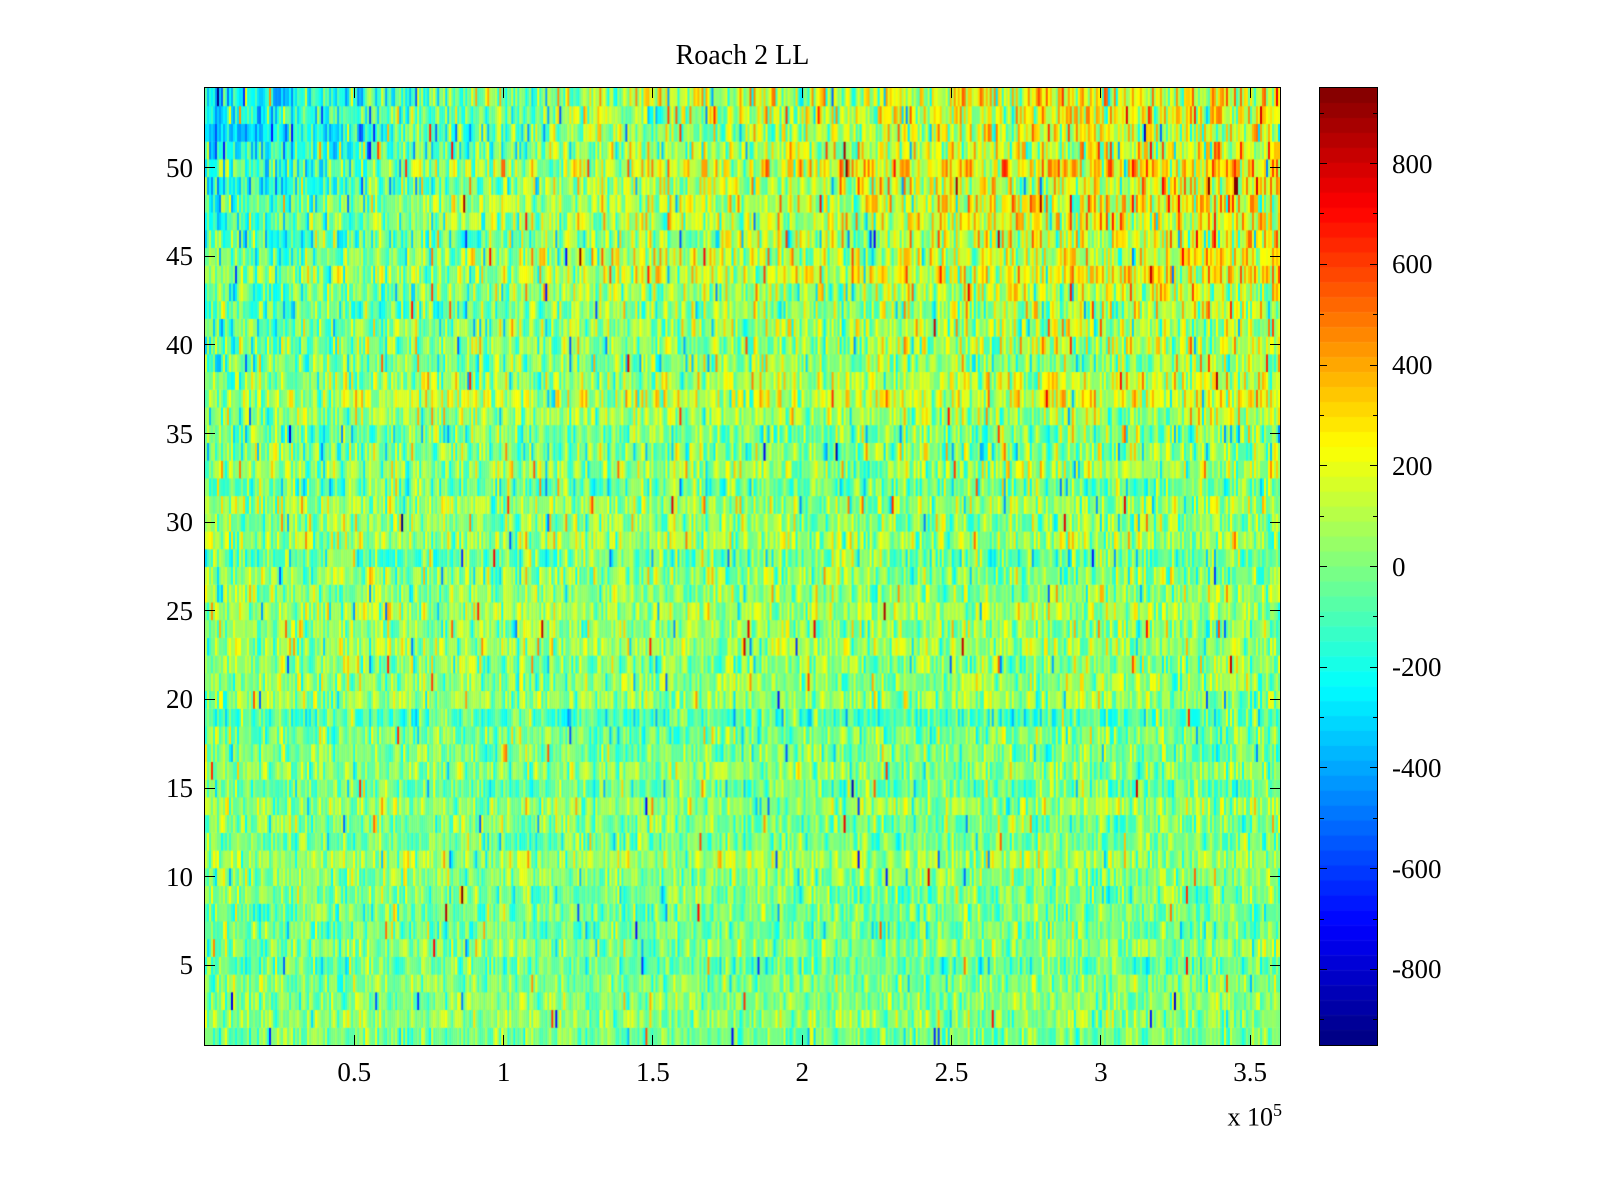  I want to click on colorbar-tick-label: -400, so click(1417, 767).